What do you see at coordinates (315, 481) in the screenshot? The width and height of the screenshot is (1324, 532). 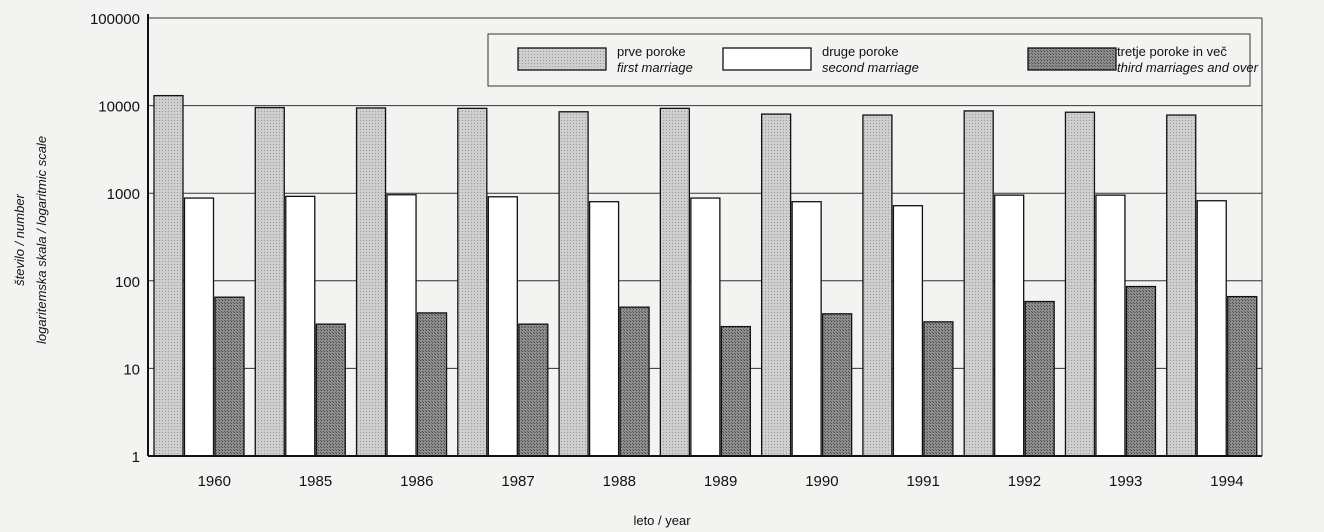 I see `x-tick-label: 1985` at bounding box center [315, 481].